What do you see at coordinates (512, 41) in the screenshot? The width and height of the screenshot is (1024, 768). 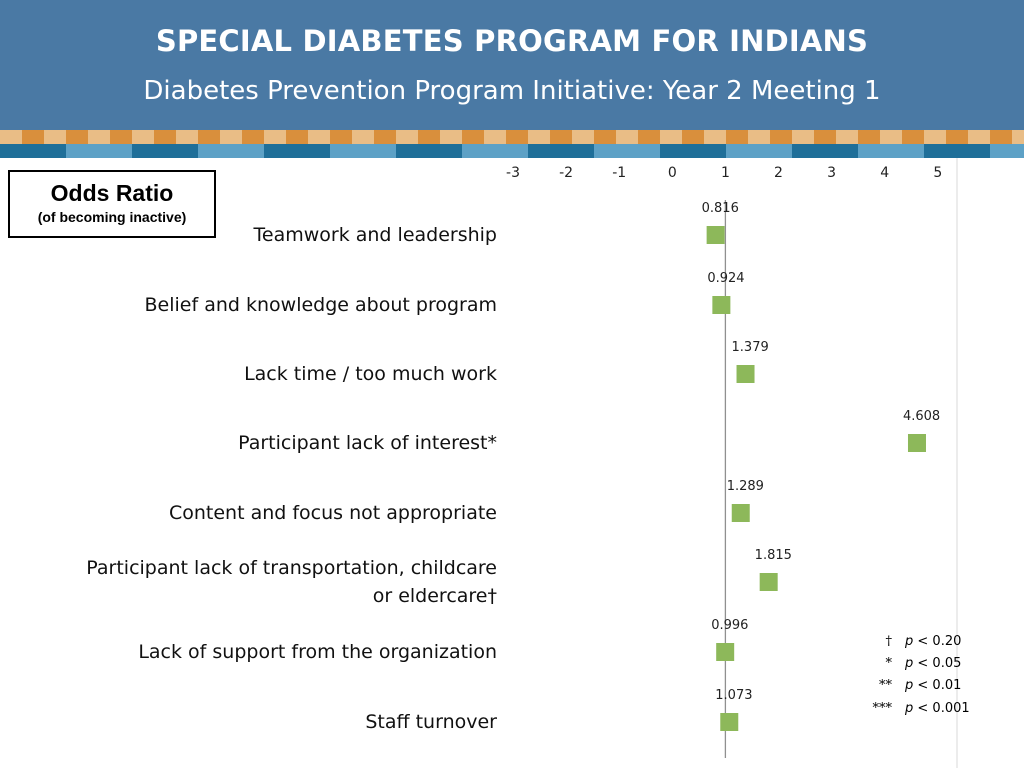 I see `page-title: SPECIAL DIABETES PROGRAM FOR INDIANS` at bounding box center [512, 41].